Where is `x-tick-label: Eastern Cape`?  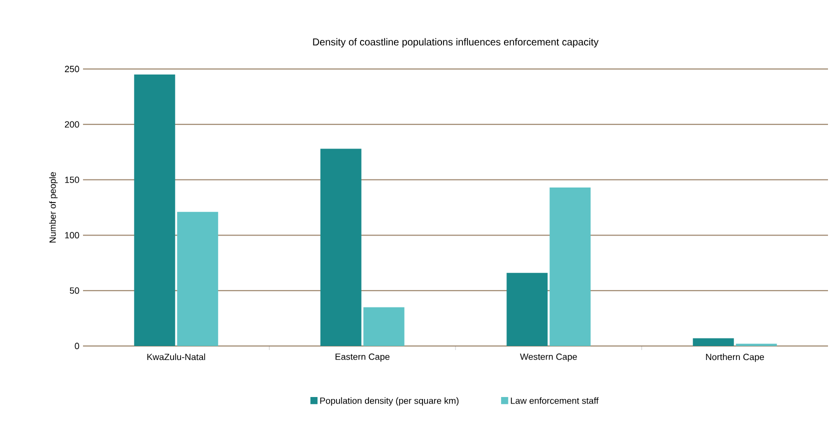
x-tick-label: Eastern Cape is located at coordinates (363, 358).